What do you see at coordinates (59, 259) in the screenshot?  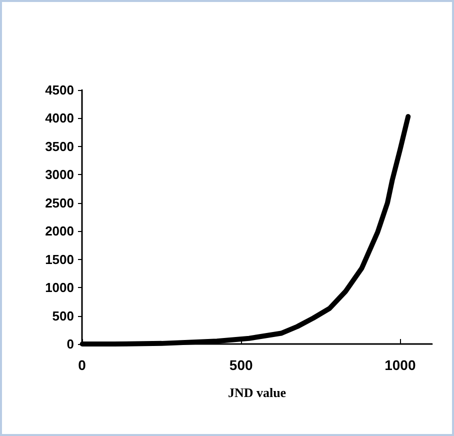 I see `y-tick-label: 1500` at bounding box center [59, 259].